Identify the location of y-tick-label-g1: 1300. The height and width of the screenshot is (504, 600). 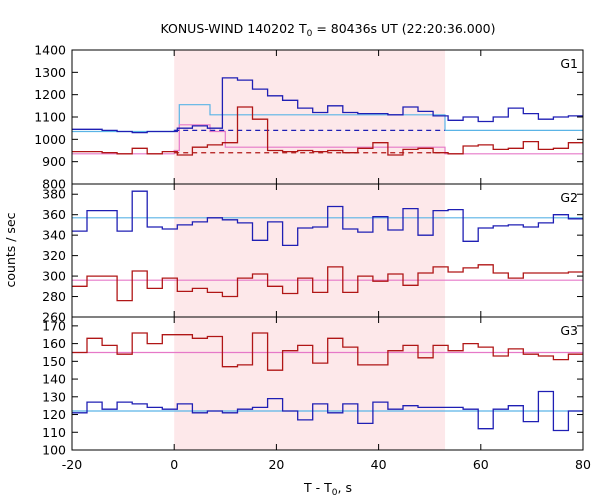
(50, 72).